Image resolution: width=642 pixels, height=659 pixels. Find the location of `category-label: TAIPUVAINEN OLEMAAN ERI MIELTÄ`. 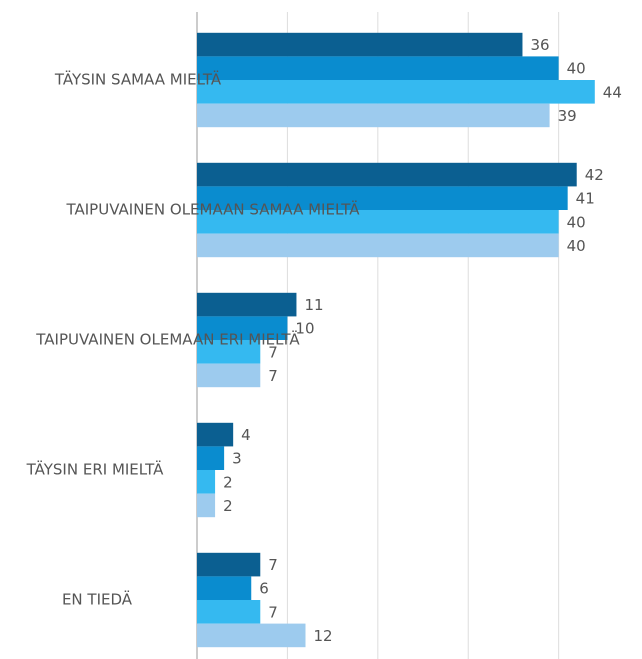

category-label: TAIPUVAINEN OLEMAAN ERI MIELTÄ is located at coordinates (167, 339).